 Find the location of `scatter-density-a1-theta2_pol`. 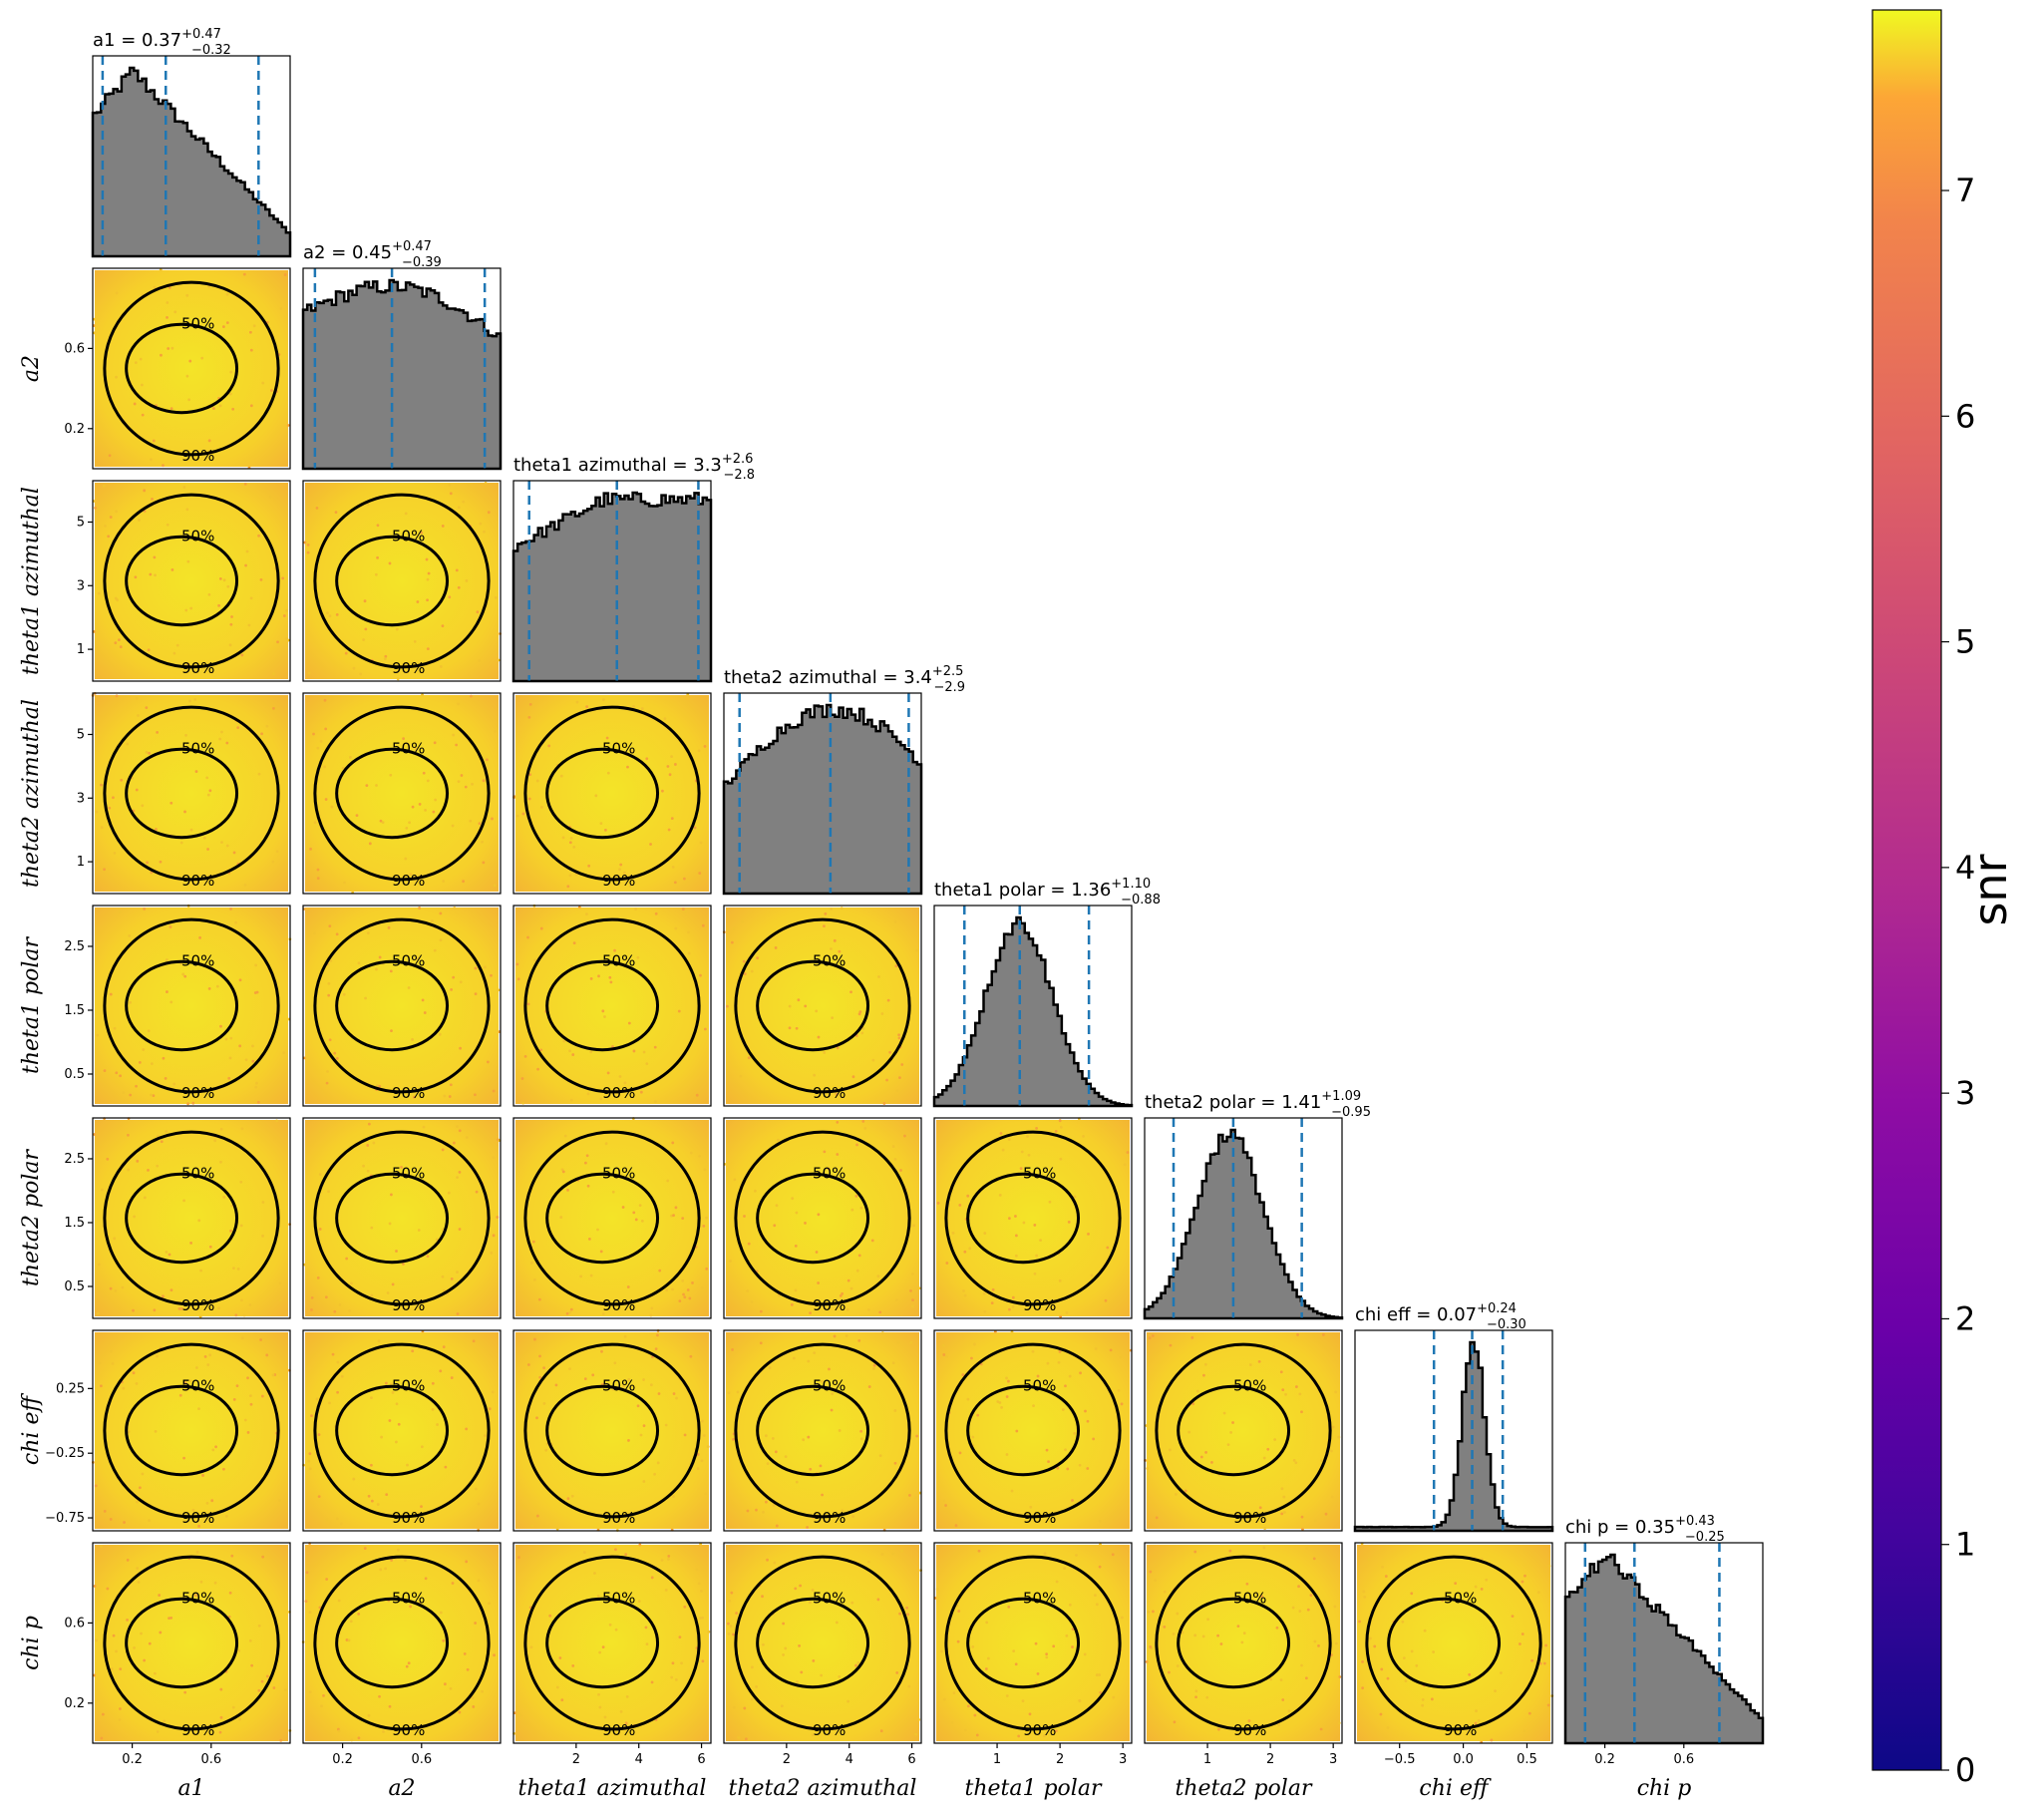

scatter-density-a1-theta2_pol is located at coordinates (191, 1218).